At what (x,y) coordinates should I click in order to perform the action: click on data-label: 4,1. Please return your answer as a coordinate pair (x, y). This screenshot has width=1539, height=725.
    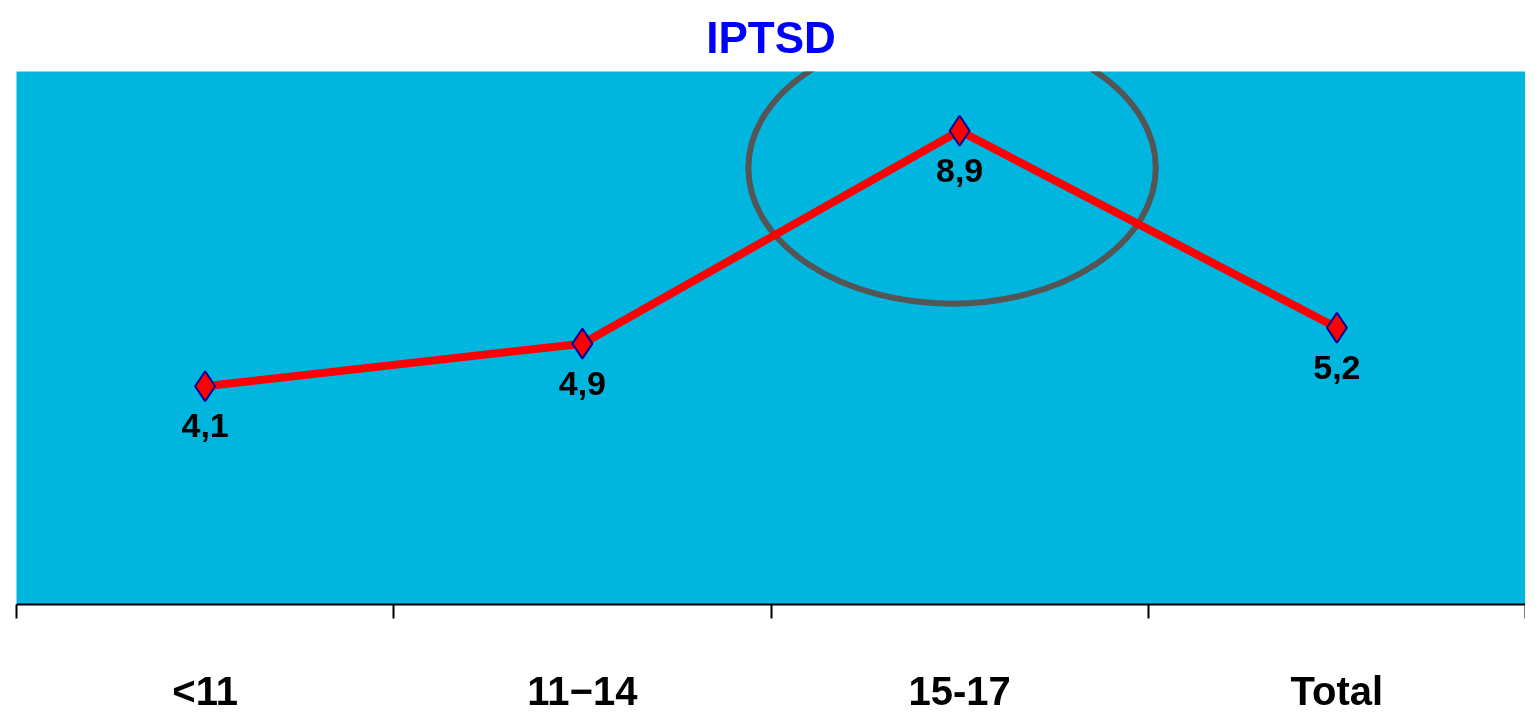
    Looking at the image, I should click on (205, 425).